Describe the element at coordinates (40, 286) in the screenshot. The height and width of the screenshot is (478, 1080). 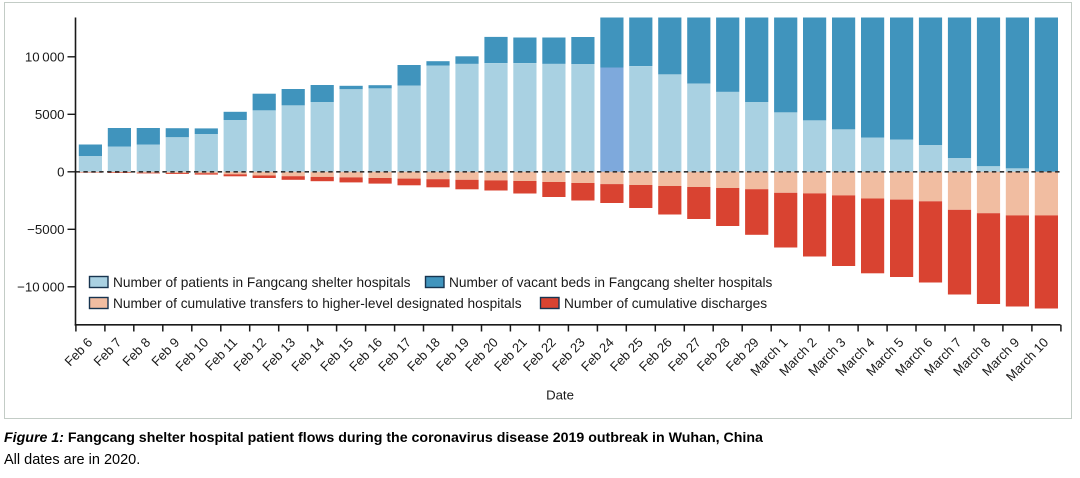
I see `svg-text: −10 000` at that location.